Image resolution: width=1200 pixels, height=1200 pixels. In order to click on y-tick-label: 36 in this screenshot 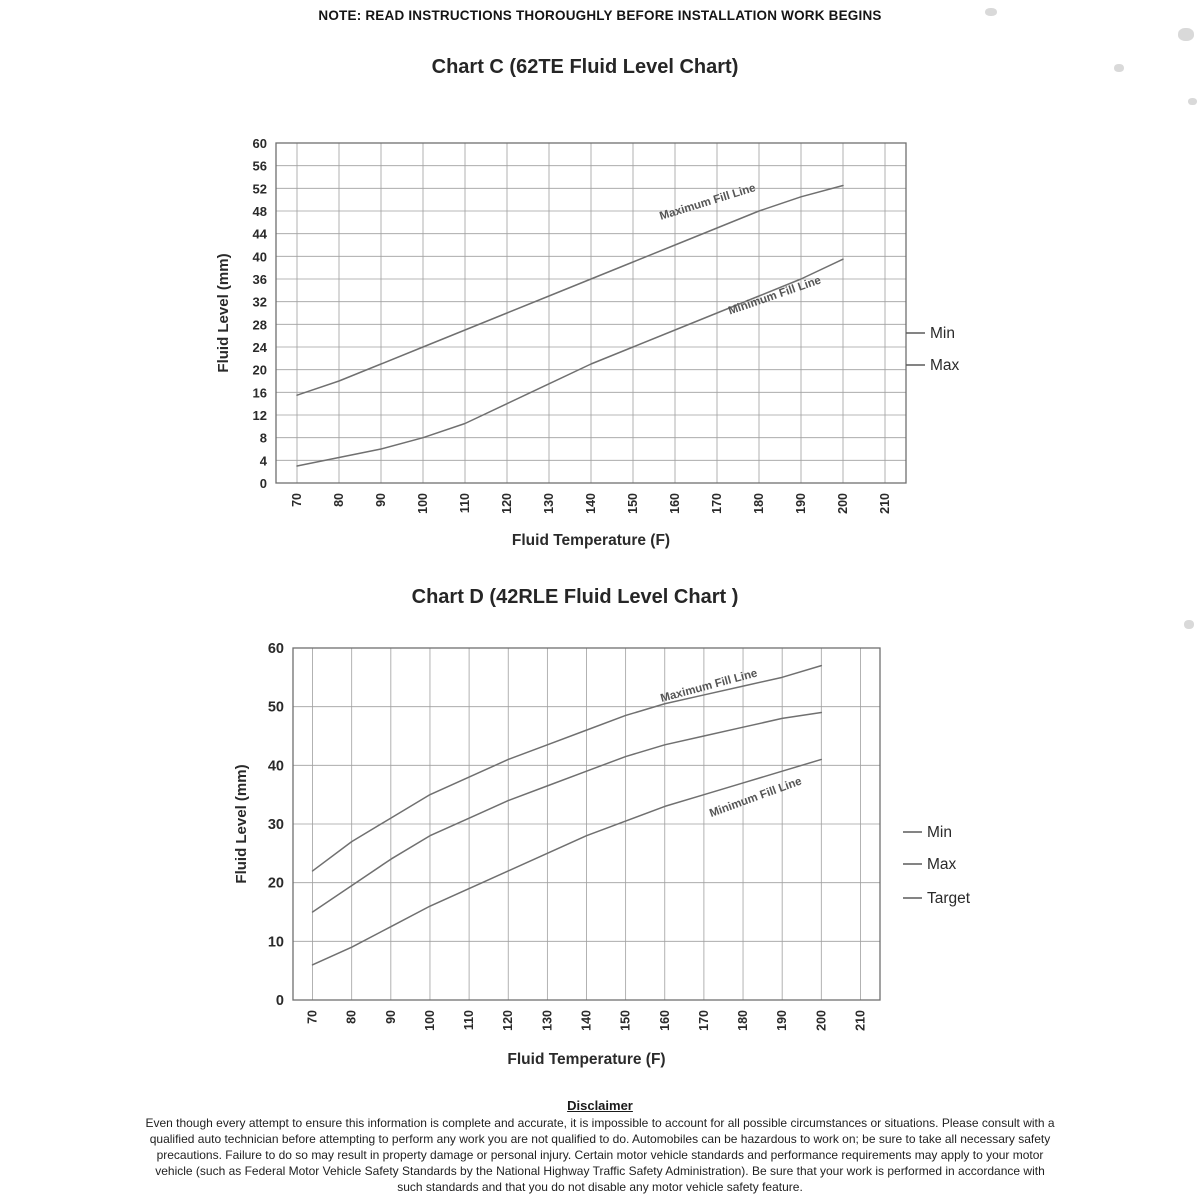, I will do `click(260, 279)`.